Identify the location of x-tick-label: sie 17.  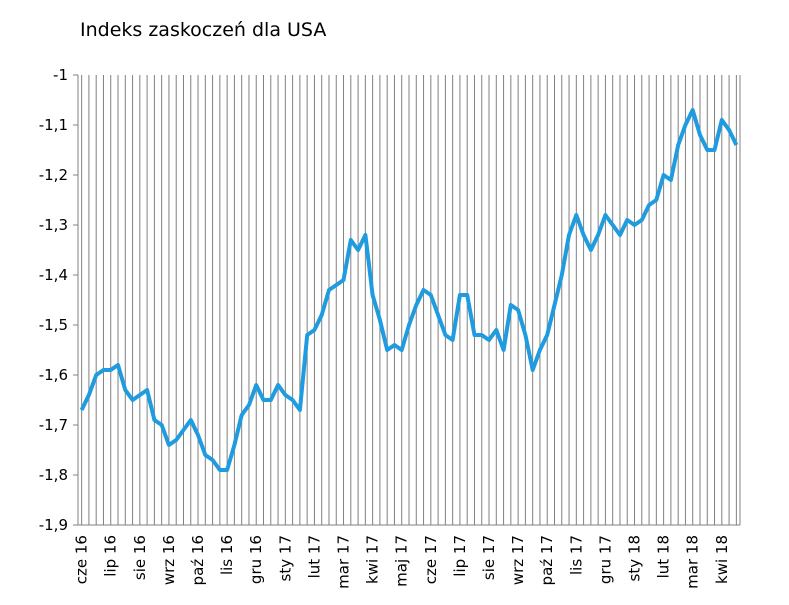
(489, 557).